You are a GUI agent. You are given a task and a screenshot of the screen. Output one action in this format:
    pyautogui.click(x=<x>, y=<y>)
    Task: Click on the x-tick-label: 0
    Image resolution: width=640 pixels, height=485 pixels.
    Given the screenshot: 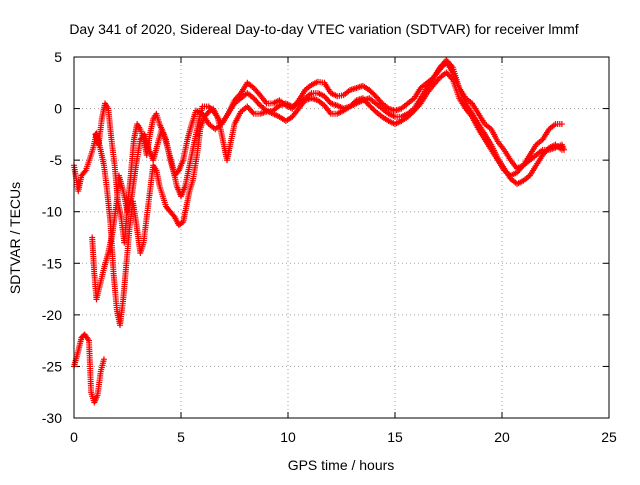 What is the action you would take?
    pyautogui.click(x=74, y=437)
    